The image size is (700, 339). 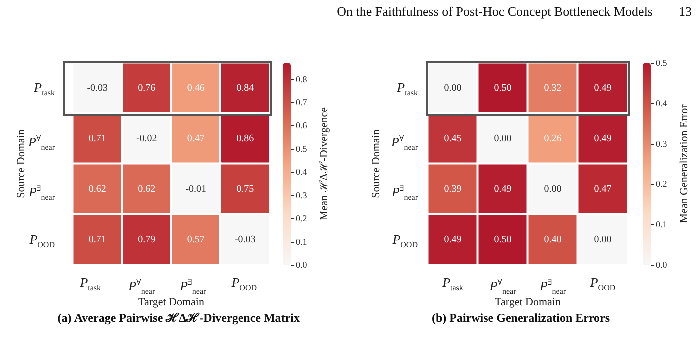 What do you see at coordinates (147, 138) in the screenshot?
I see `data-label: -0.02` at bounding box center [147, 138].